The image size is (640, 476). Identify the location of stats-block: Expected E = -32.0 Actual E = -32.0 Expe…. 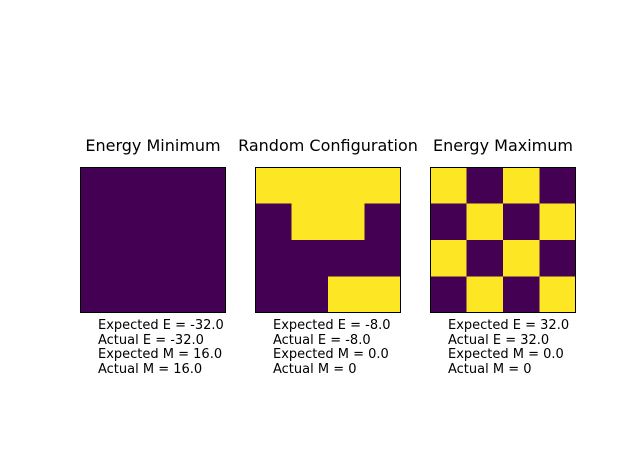
(188, 347).